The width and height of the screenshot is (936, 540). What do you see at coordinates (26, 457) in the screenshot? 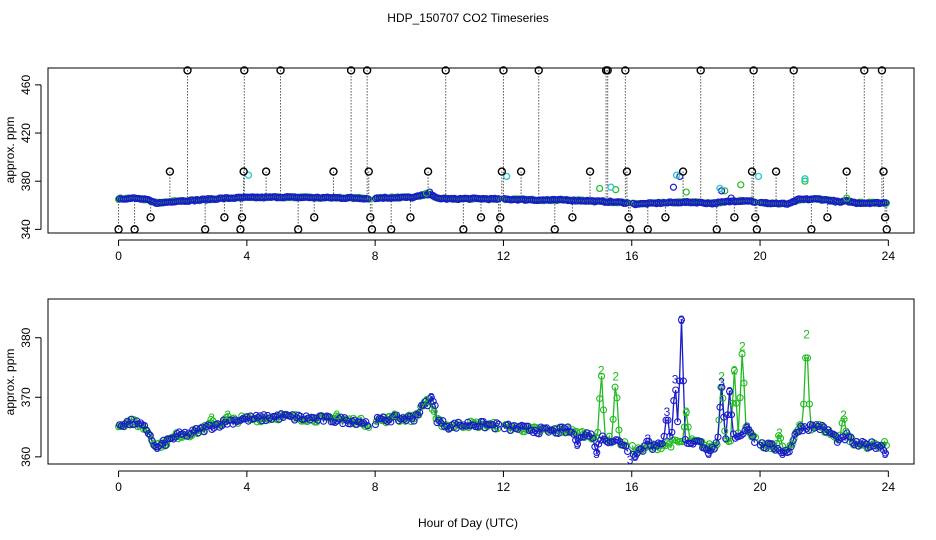
I see `y-tick-label: 360` at bounding box center [26, 457].